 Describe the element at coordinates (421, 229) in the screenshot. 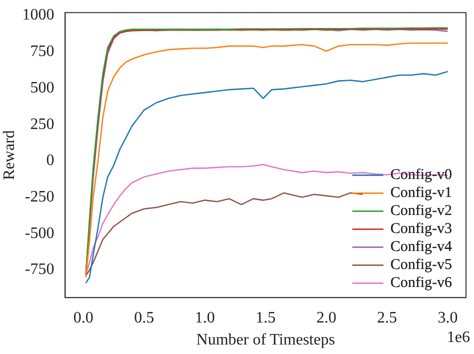

I see `legend-label: Config-v3` at that location.